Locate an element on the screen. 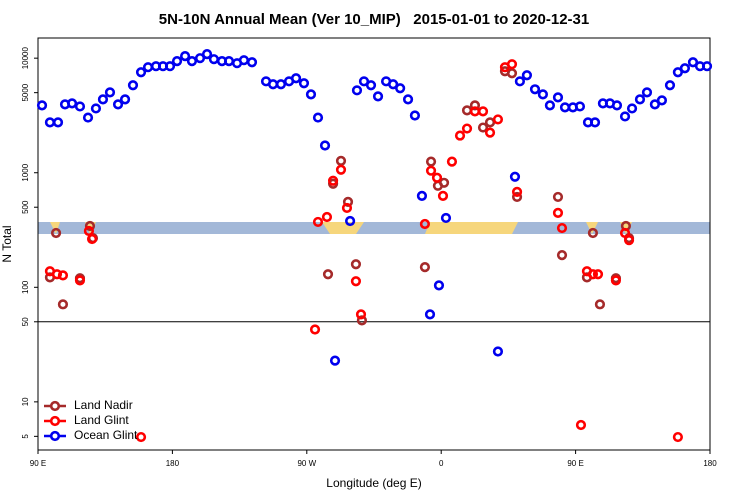 This screenshot has height=500, width=750. y-tick-label: 1000 is located at coordinates (25, 172).